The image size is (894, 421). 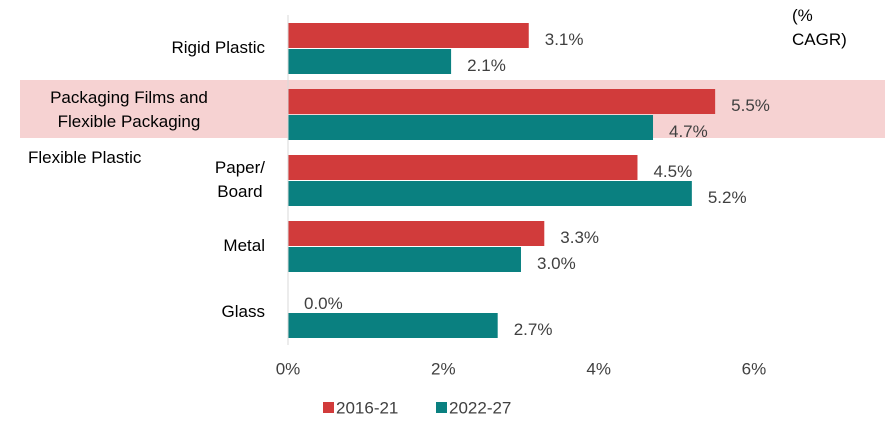 What do you see at coordinates (598, 368) in the screenshot?
I see `x-tick-label: 4%` at bounding box center [598, 368].